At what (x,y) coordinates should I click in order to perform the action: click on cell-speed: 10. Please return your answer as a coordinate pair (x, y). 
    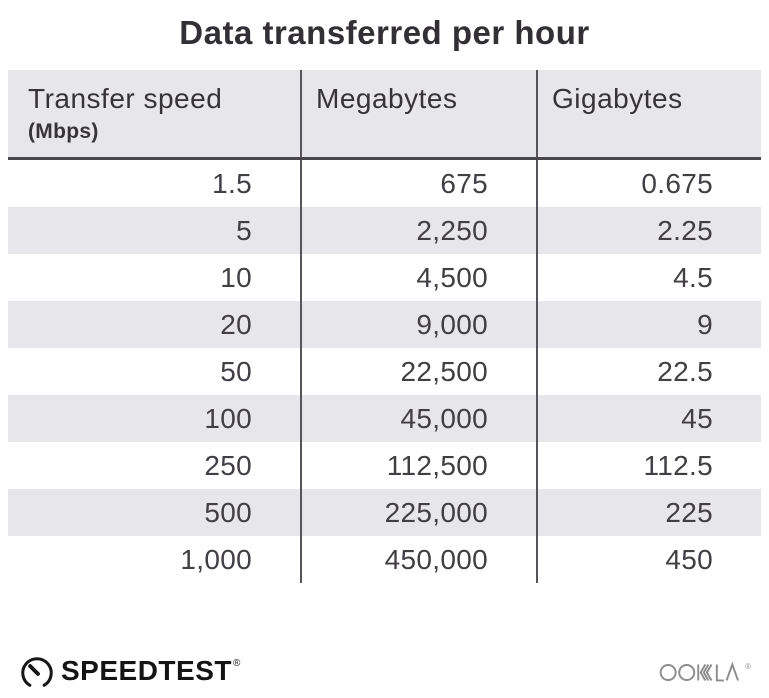
    Looking at the image, I should click on (155, 277).